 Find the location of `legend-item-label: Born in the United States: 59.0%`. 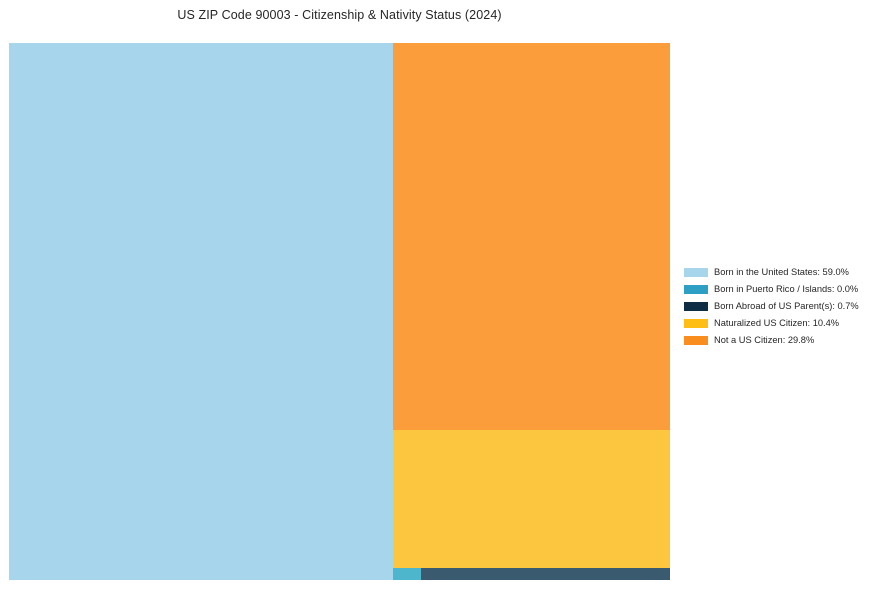

legend-item-label: Born in the United States: 59.0% is located at coordinates (781, 272).